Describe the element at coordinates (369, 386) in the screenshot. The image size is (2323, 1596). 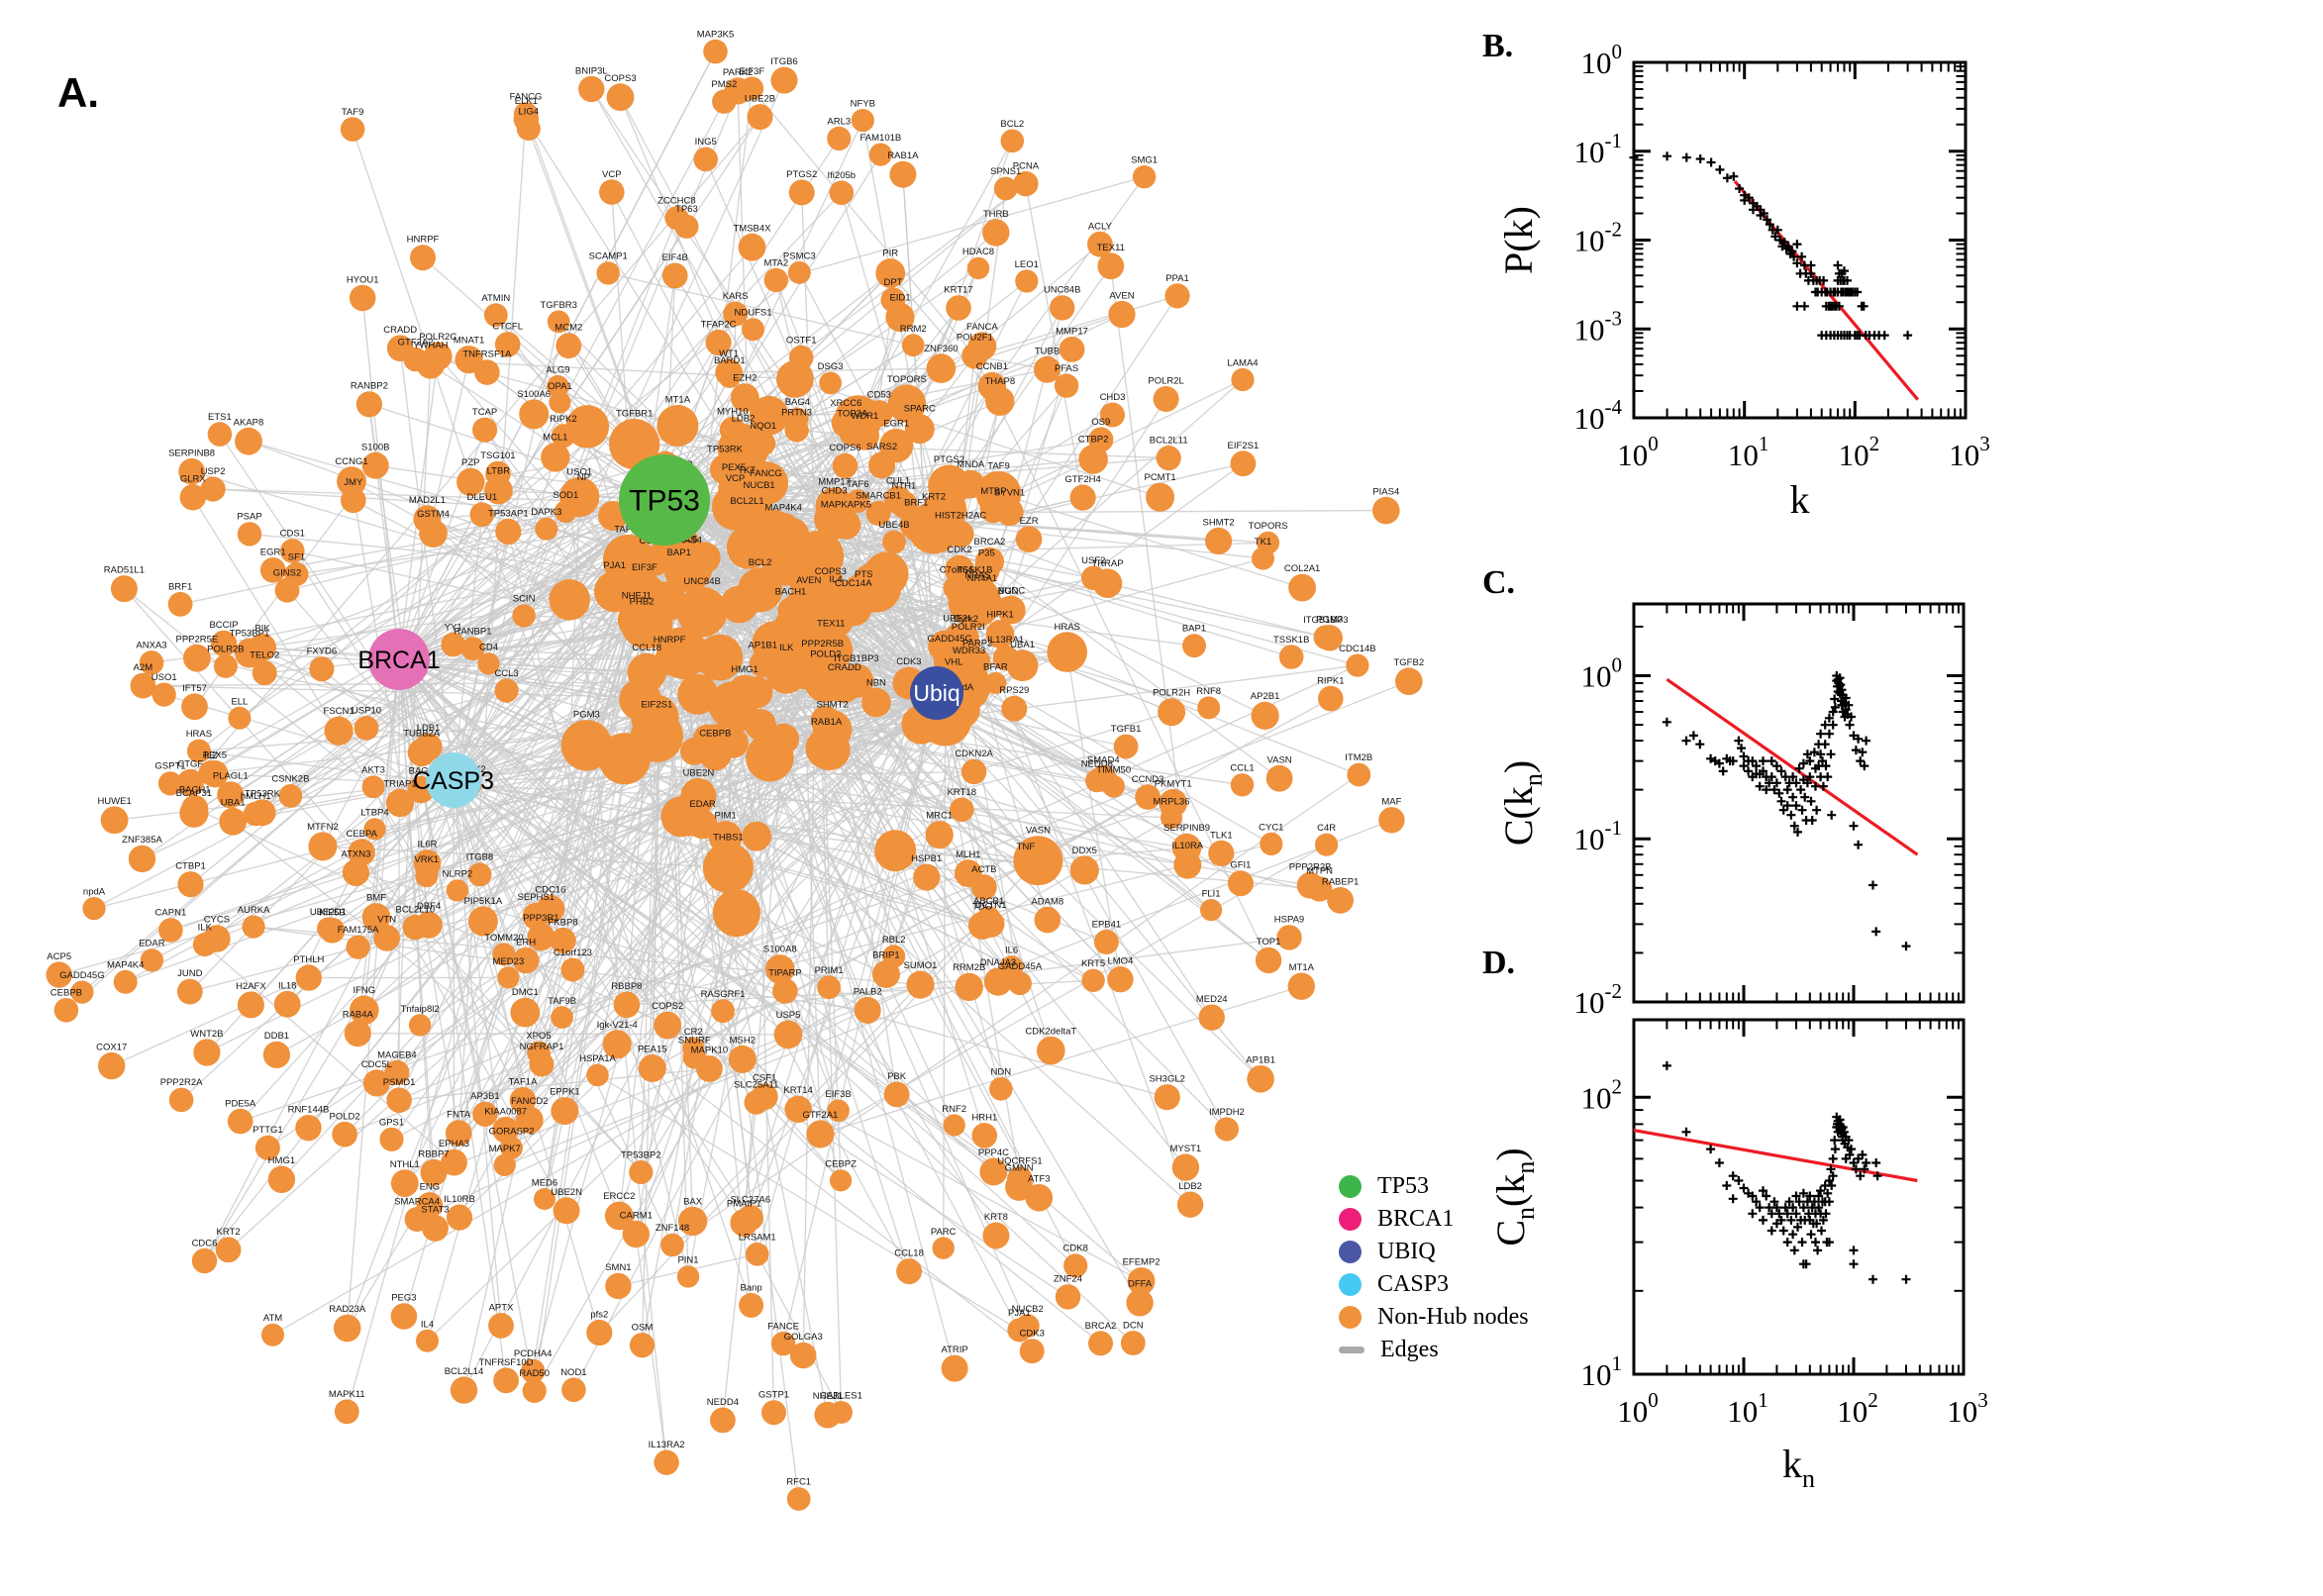
I see `gene-label: RANBP2` at that location.